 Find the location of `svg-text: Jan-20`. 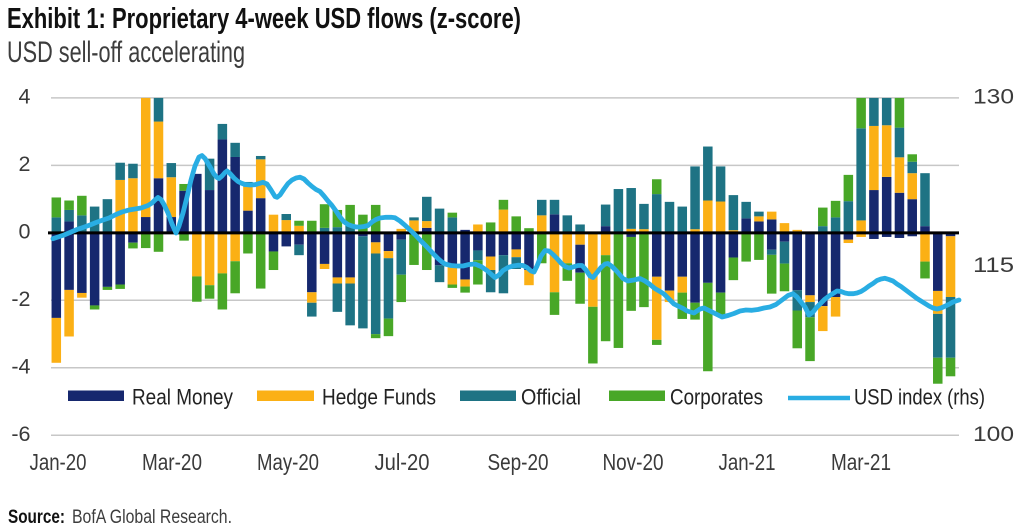

svg-text: Jan-20 is located at coordinates (58, 462).